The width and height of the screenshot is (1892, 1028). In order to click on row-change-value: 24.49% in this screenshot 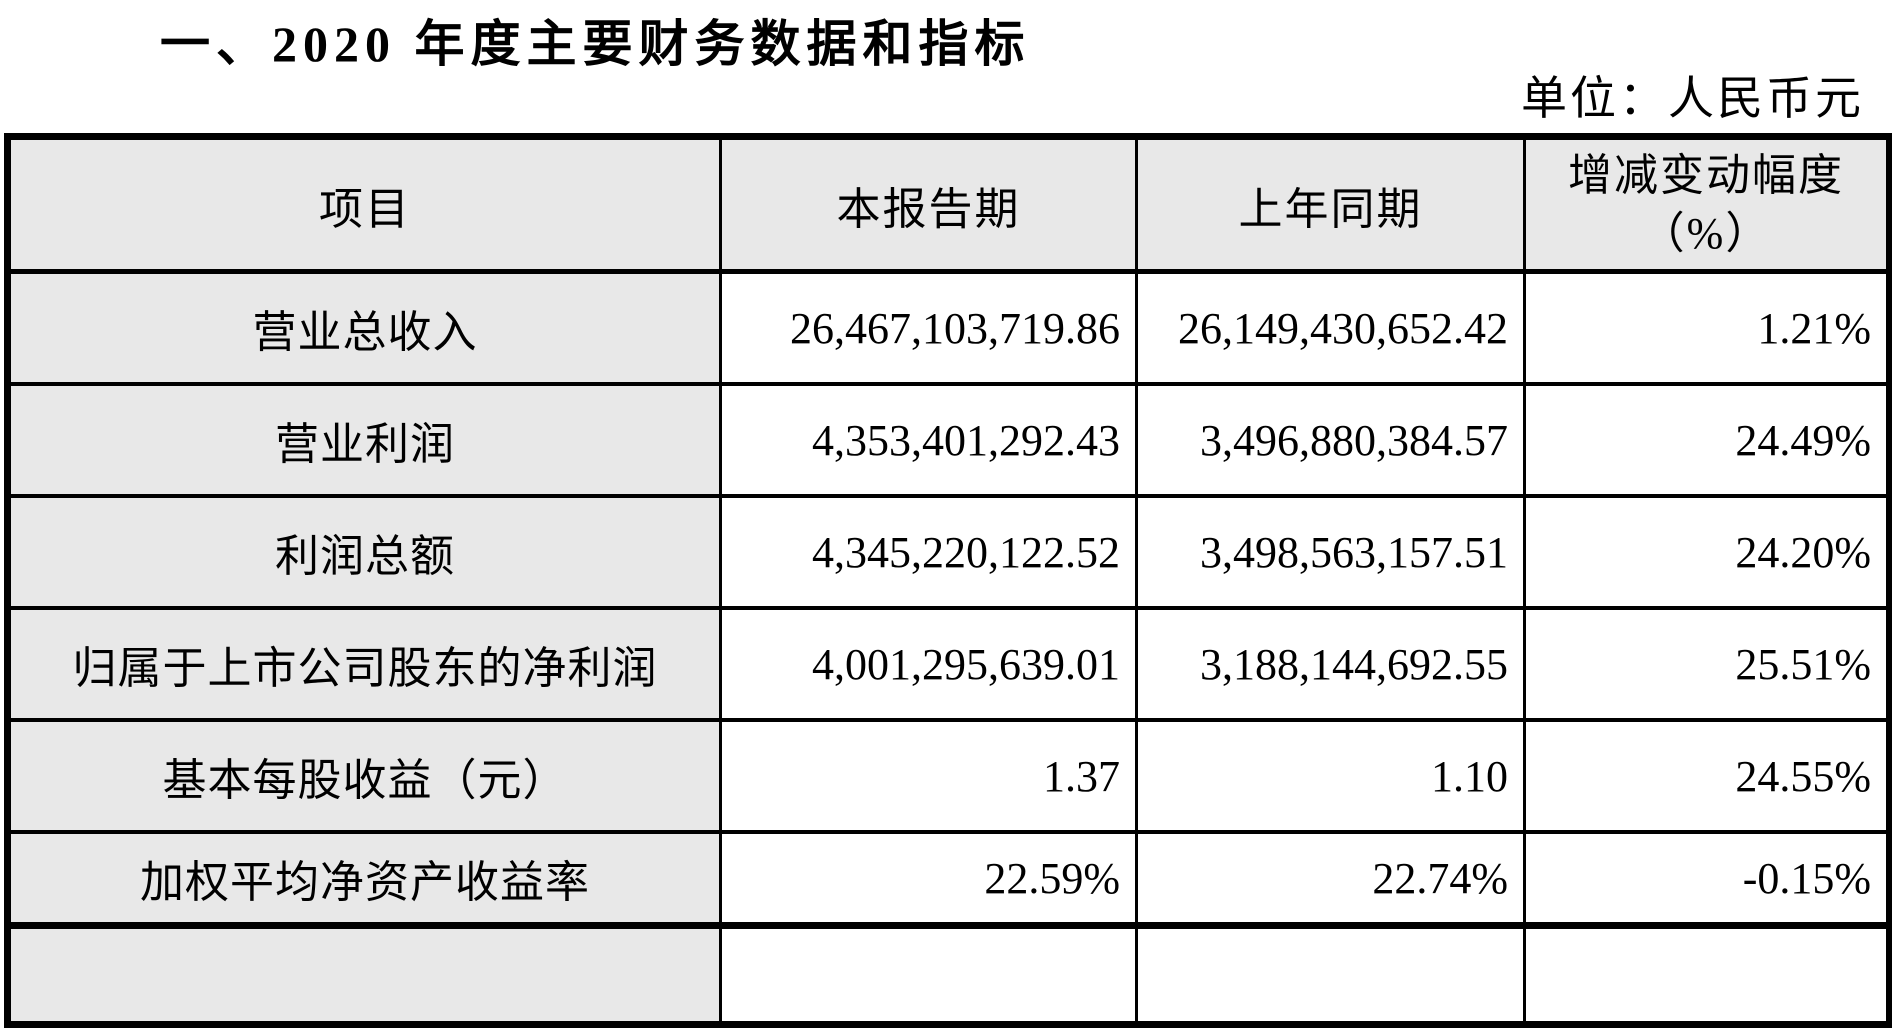, I will do `click(1707, 440)`.